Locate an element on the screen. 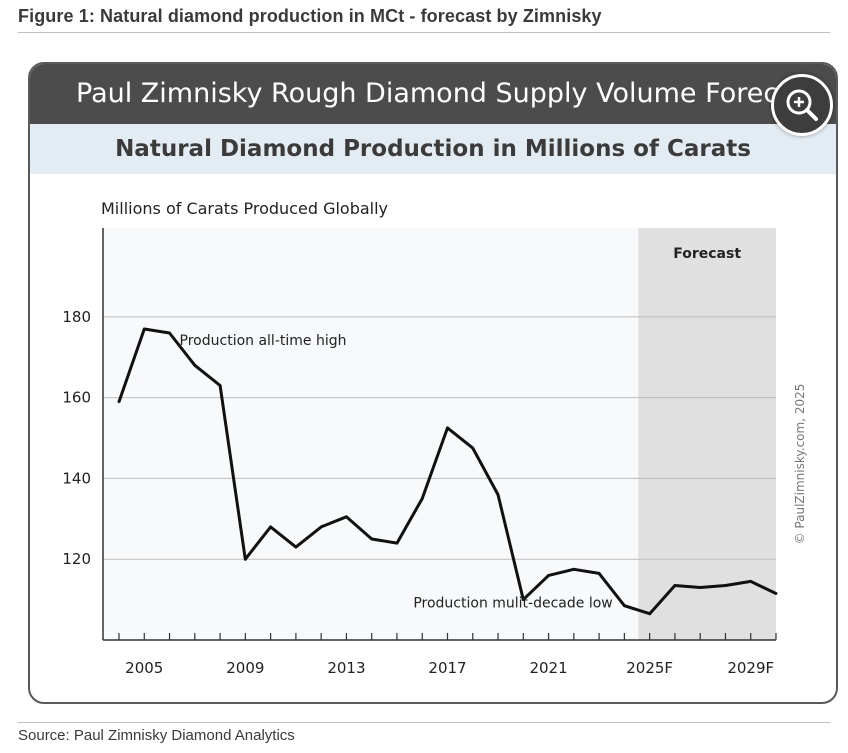  data-point-2004 is located at coordinates (119, 402).